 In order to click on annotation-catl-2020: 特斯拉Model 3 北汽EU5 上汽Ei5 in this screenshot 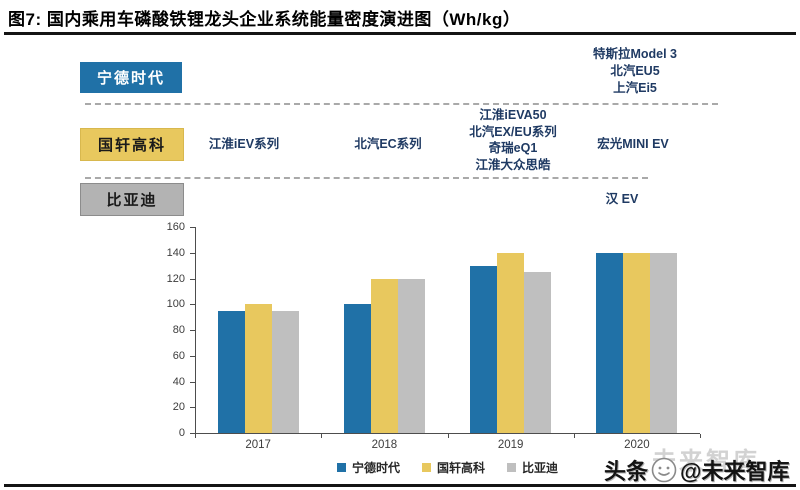, I will do `click(635, 71)`.